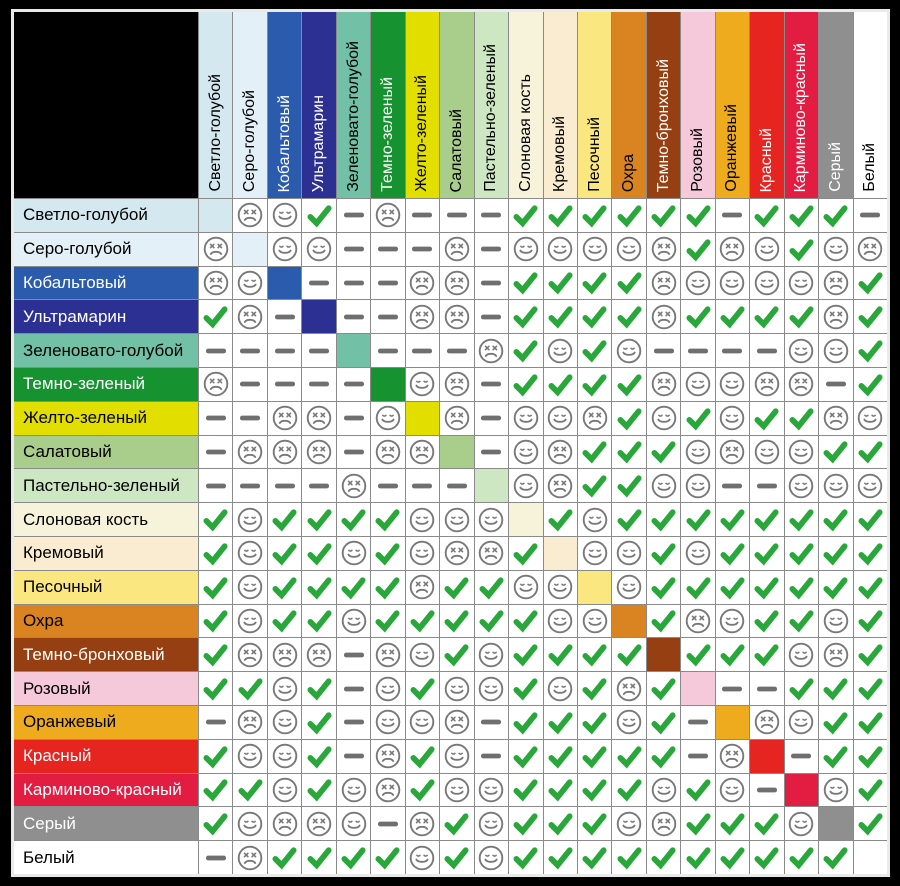 The height and width of the screenshot is (886, 900). Describe the element at coordinates (388, 722) in the screenshot. I see `matrix-cell-r16-c6` at that location.